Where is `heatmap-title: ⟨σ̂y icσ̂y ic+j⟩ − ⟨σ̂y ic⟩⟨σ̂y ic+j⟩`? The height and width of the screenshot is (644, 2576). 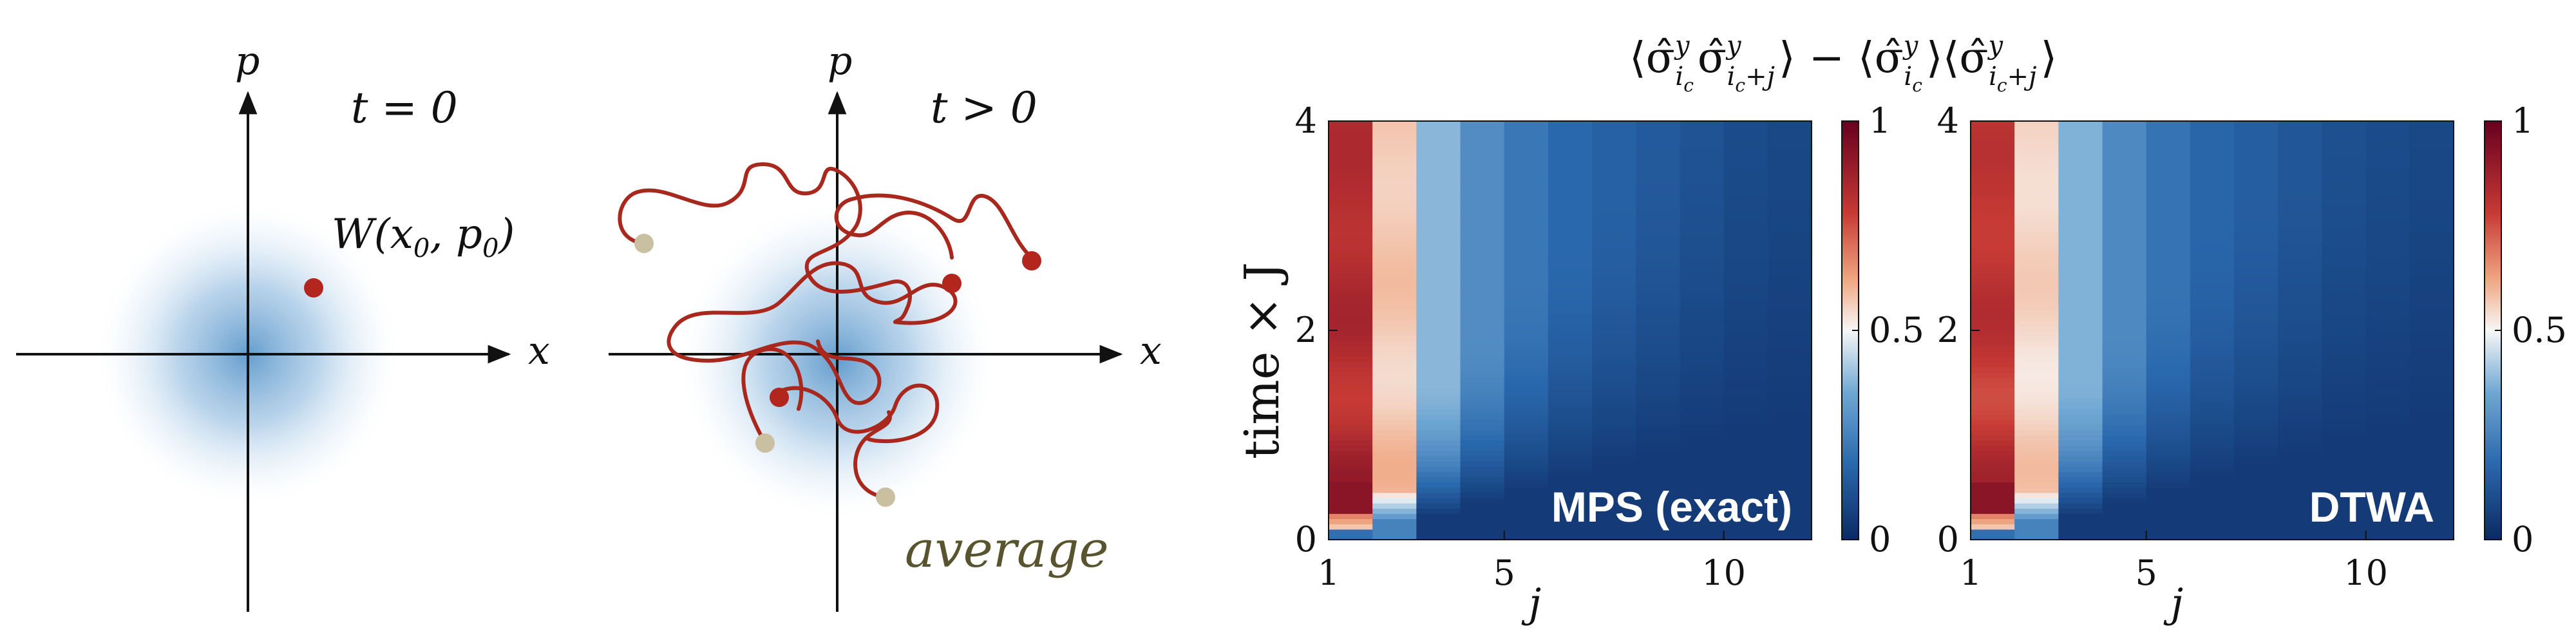 heatmap-title: ⟨σ̂y icσ̂y ic+j⟩ − ⟨σ̂y ic⟩⟨σ̂y ic+j⟩ is located at coordinates (1843, 64).